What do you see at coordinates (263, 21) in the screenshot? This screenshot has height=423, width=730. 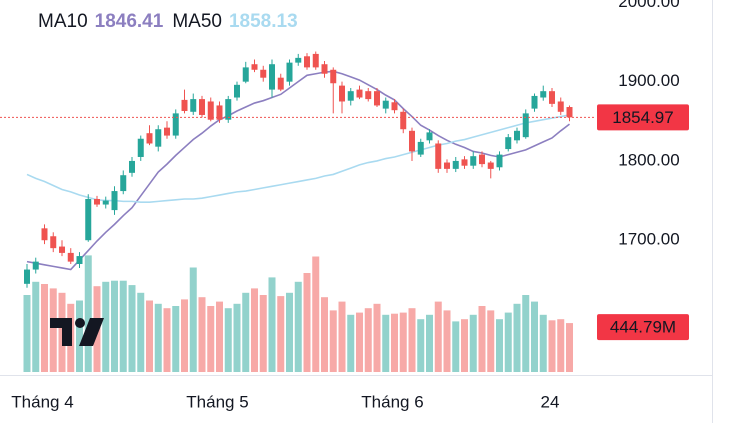 I see `legend-value: 1858.13` at bounding box center [263, 21].